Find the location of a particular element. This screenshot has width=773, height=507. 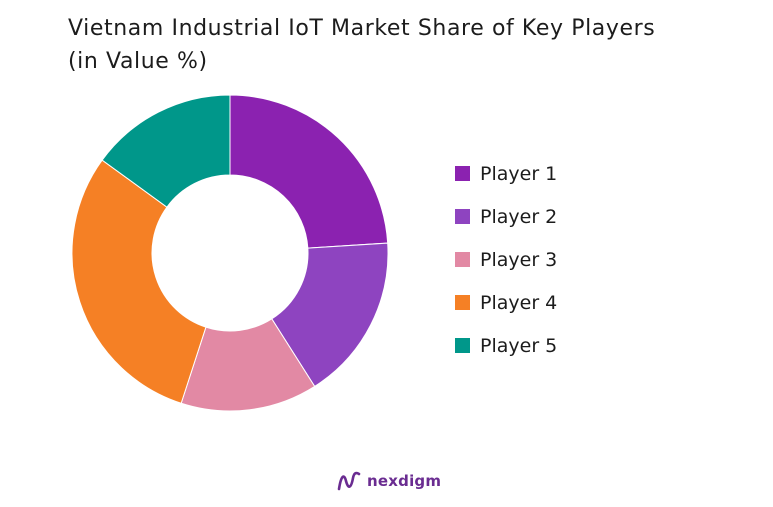

legend-label-player-4: Player 4 is located at coordinates (519, 302).